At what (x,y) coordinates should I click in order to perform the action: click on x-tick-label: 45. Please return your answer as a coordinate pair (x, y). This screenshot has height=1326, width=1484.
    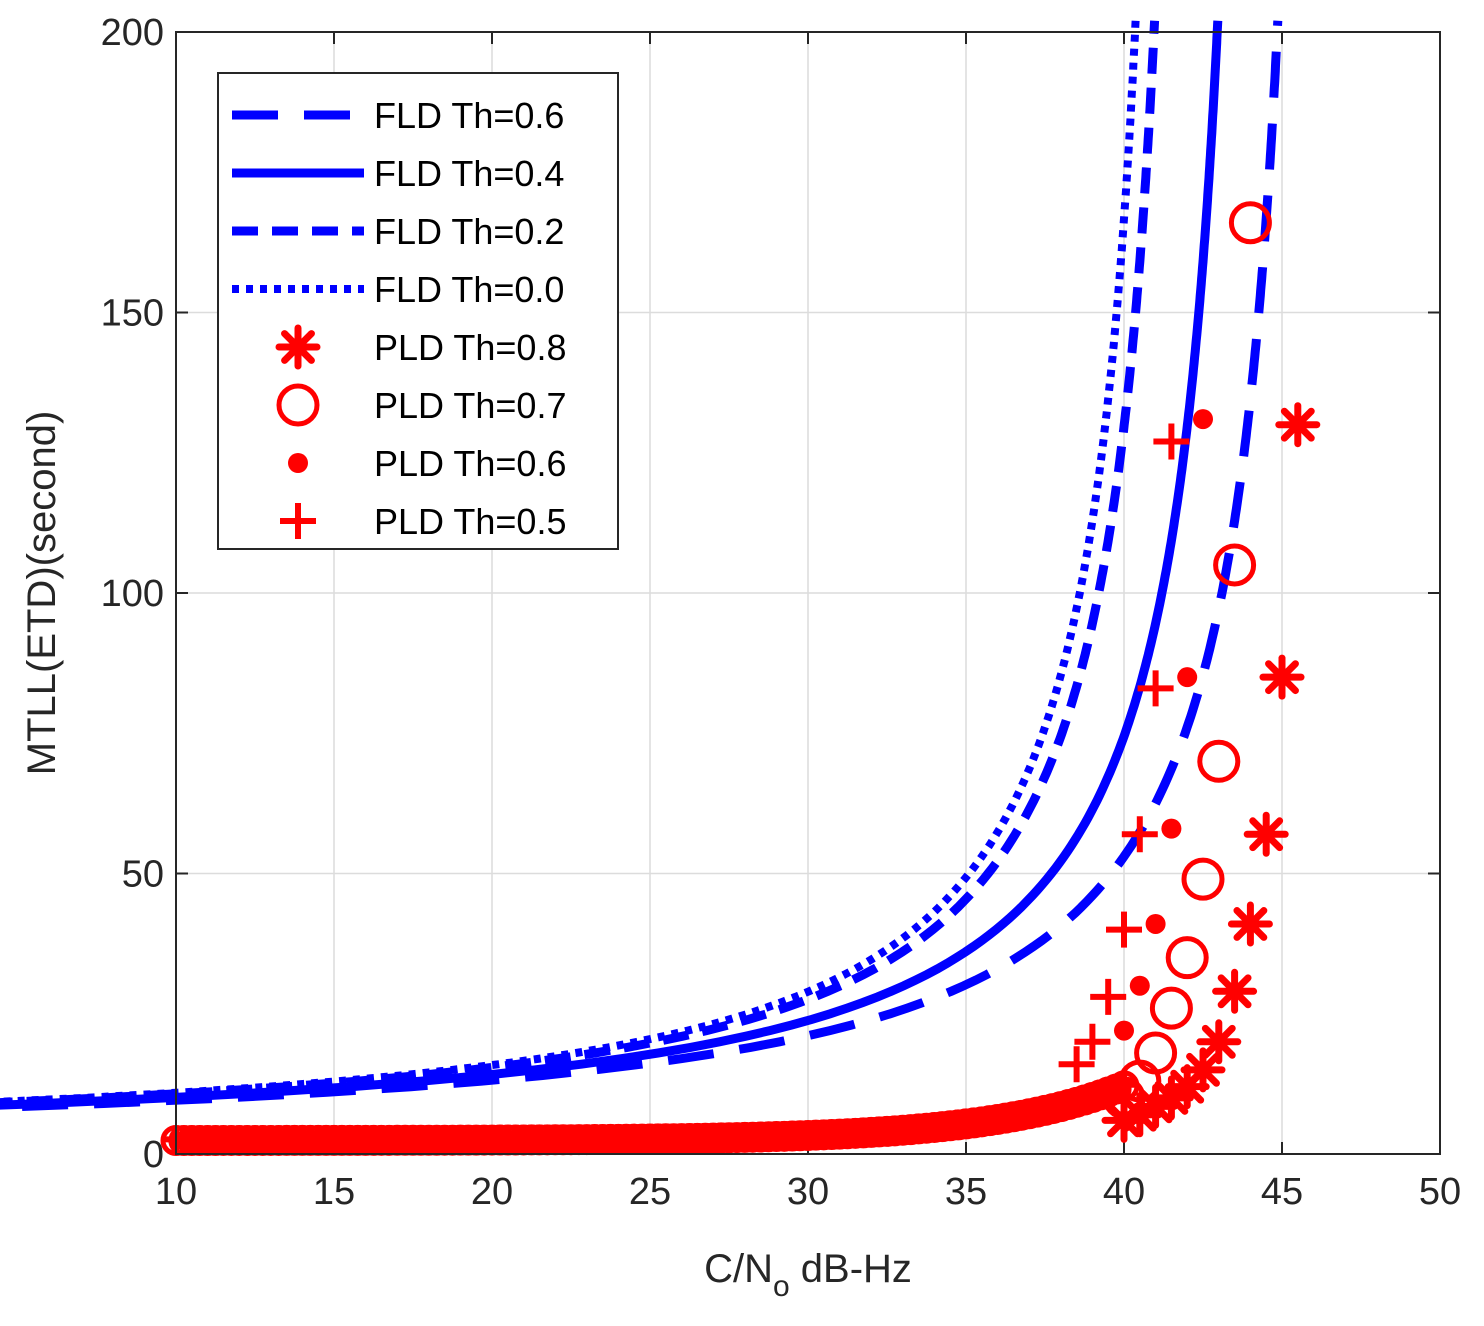
    Looking at the image, I should click on (1282, 1192).